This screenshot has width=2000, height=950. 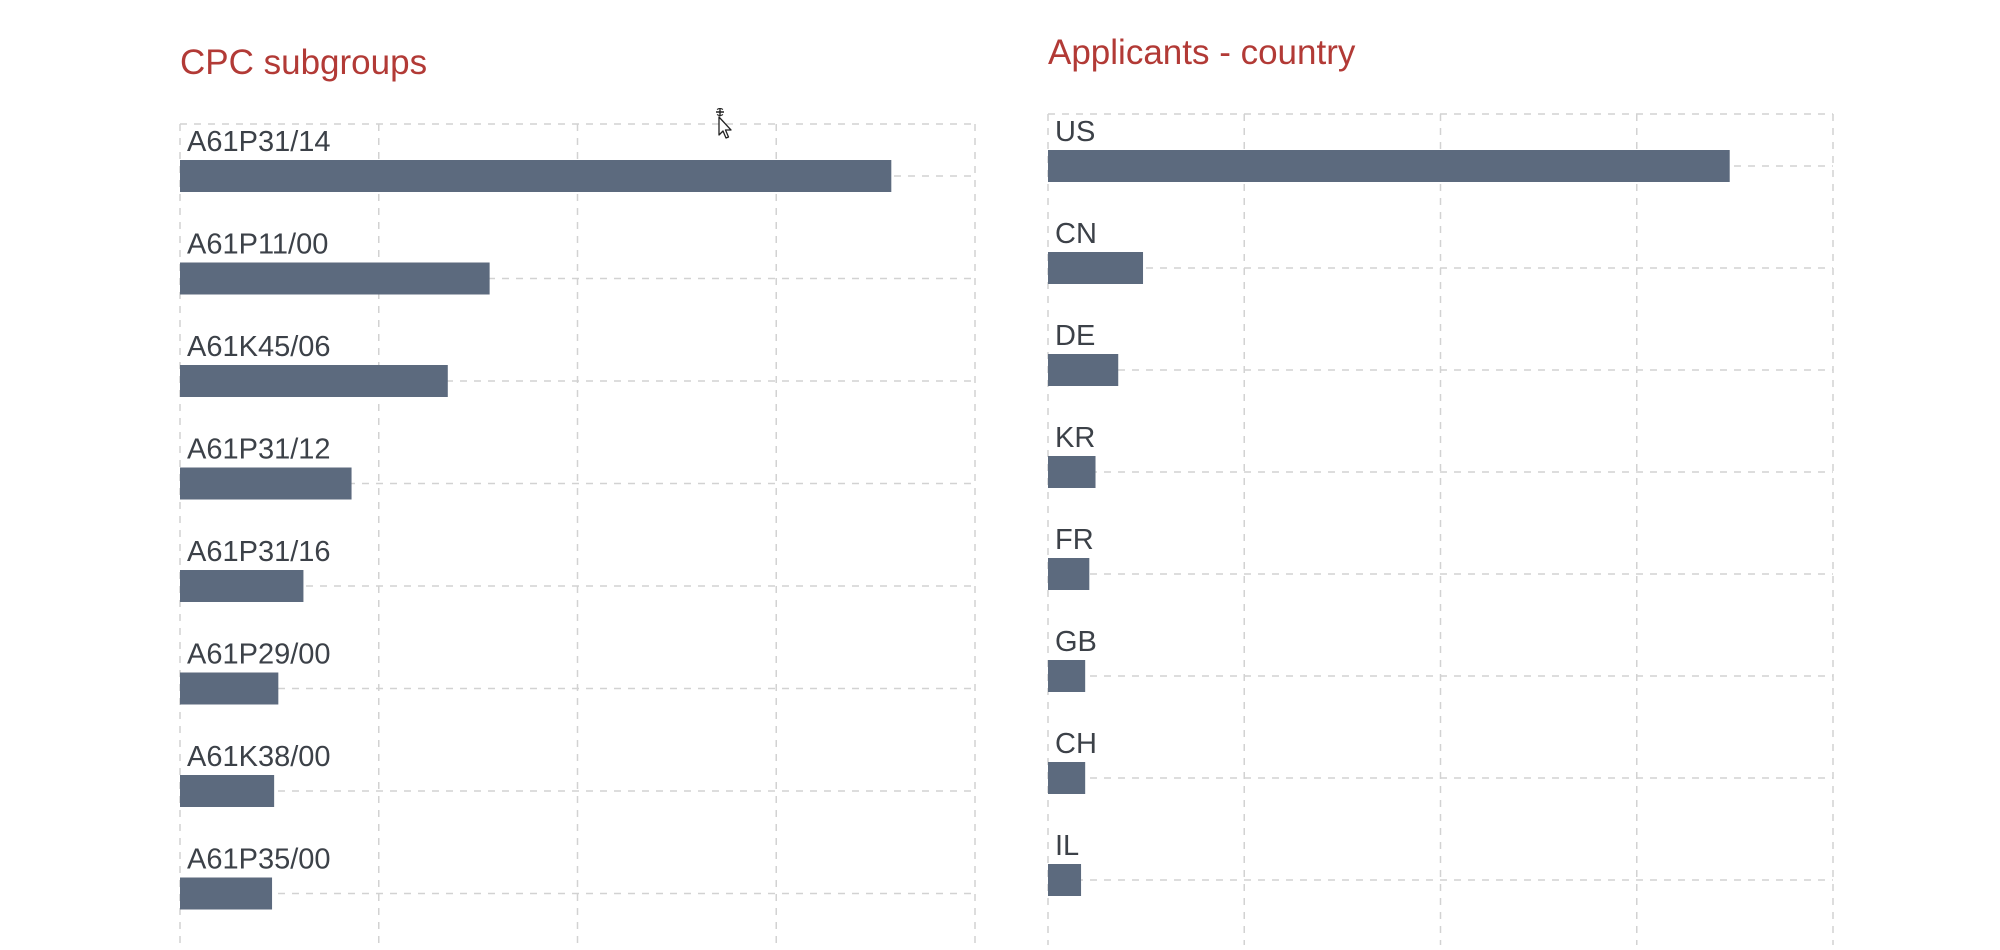 I want to click on bar-fr, so click(x=1069, y=574).